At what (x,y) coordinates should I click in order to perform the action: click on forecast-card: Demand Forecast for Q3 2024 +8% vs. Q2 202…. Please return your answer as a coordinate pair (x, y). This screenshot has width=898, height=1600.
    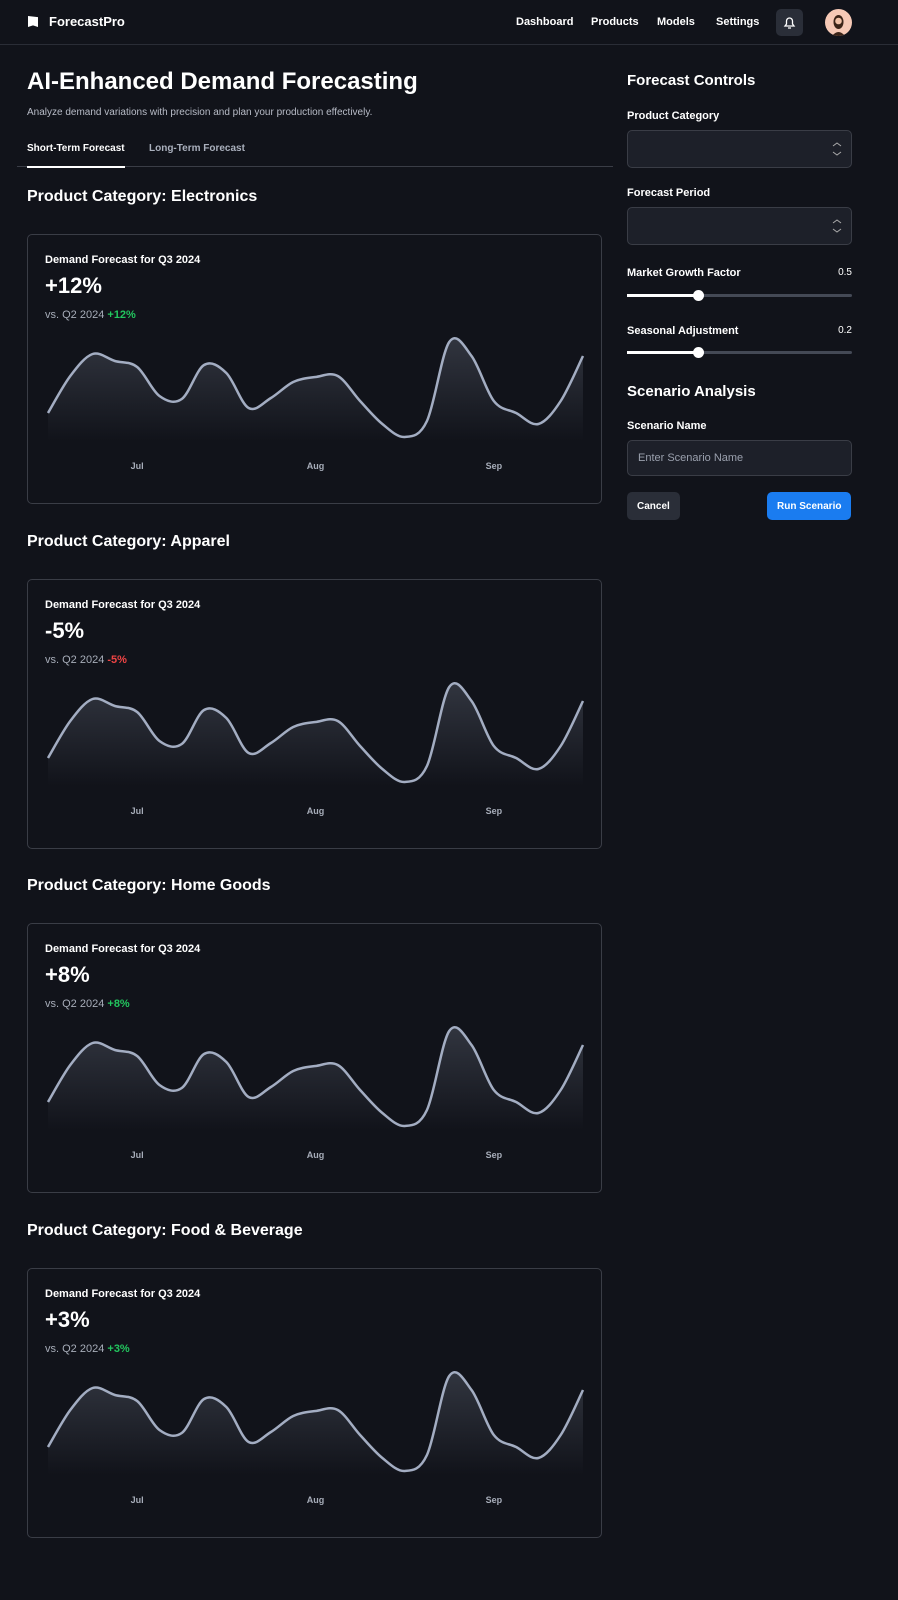
    Looking at the image, I should click on (314, 1058).